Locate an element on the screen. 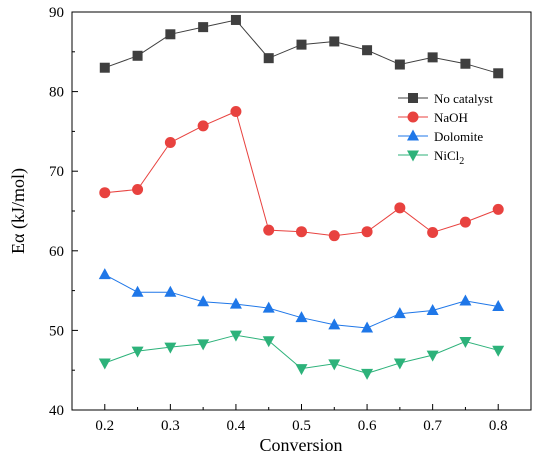 The width and height of the screenshot is (550, 460). legend-entry: Dolomite is located at coordinates (440, 136).